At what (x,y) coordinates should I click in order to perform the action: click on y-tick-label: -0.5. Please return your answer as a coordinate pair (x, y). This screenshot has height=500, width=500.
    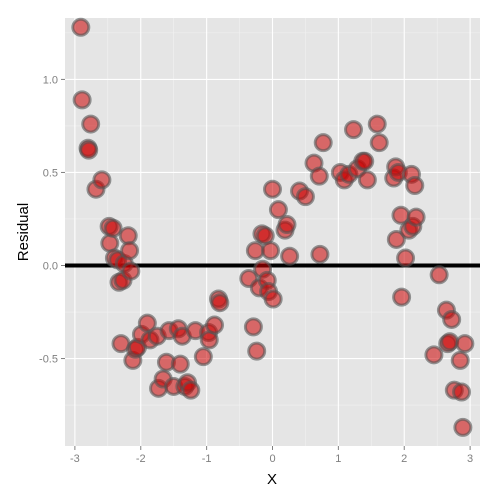
    Looking at the image, I should click on (48, 360).